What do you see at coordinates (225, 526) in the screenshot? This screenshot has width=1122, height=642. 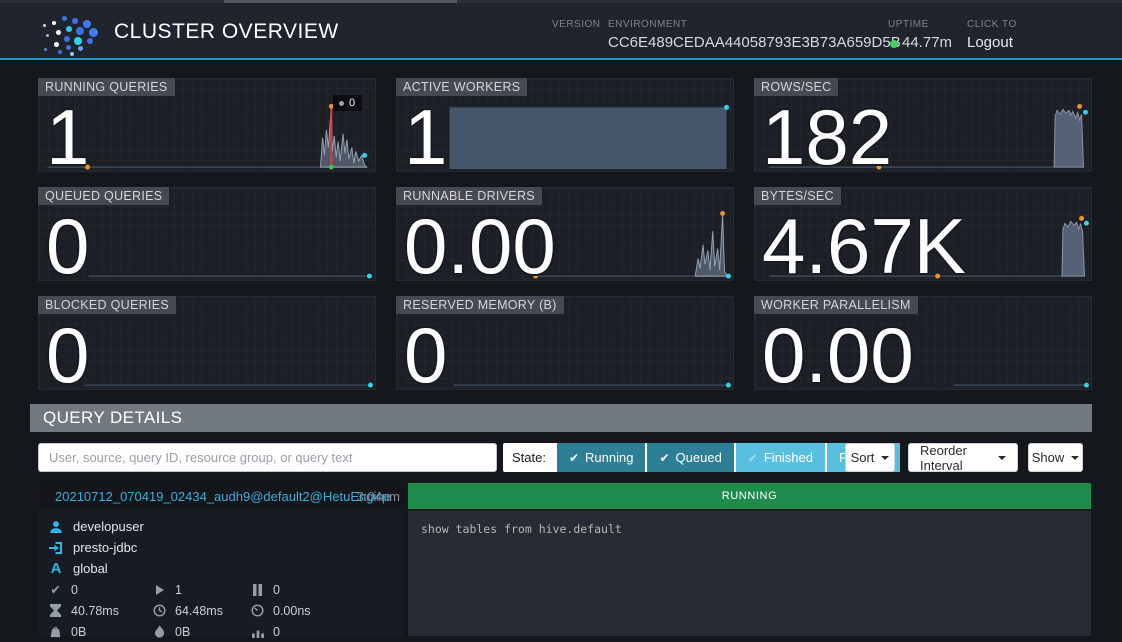 I see `query-user-row: developuser` at bounding box center [225, 526].